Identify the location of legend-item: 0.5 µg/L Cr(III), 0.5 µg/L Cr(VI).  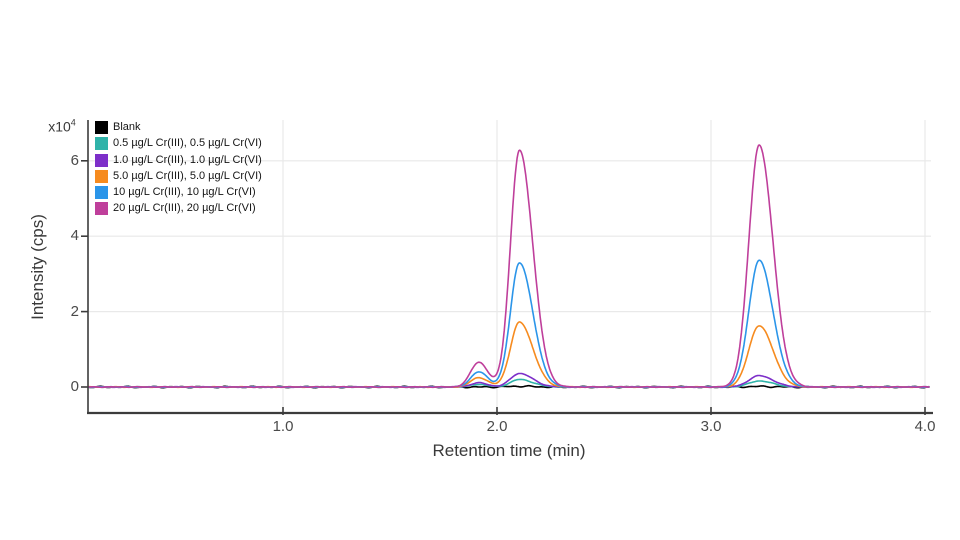
(178, 144).